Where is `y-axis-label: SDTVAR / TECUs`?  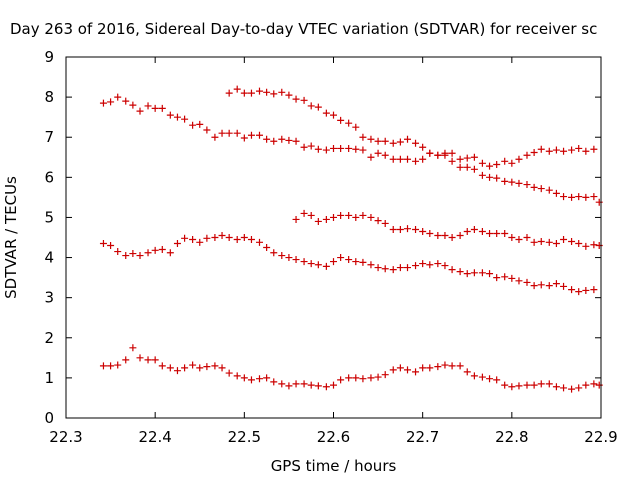
y-axis-label: SDTVAR / TECUs is located at coordinates (11, 237).